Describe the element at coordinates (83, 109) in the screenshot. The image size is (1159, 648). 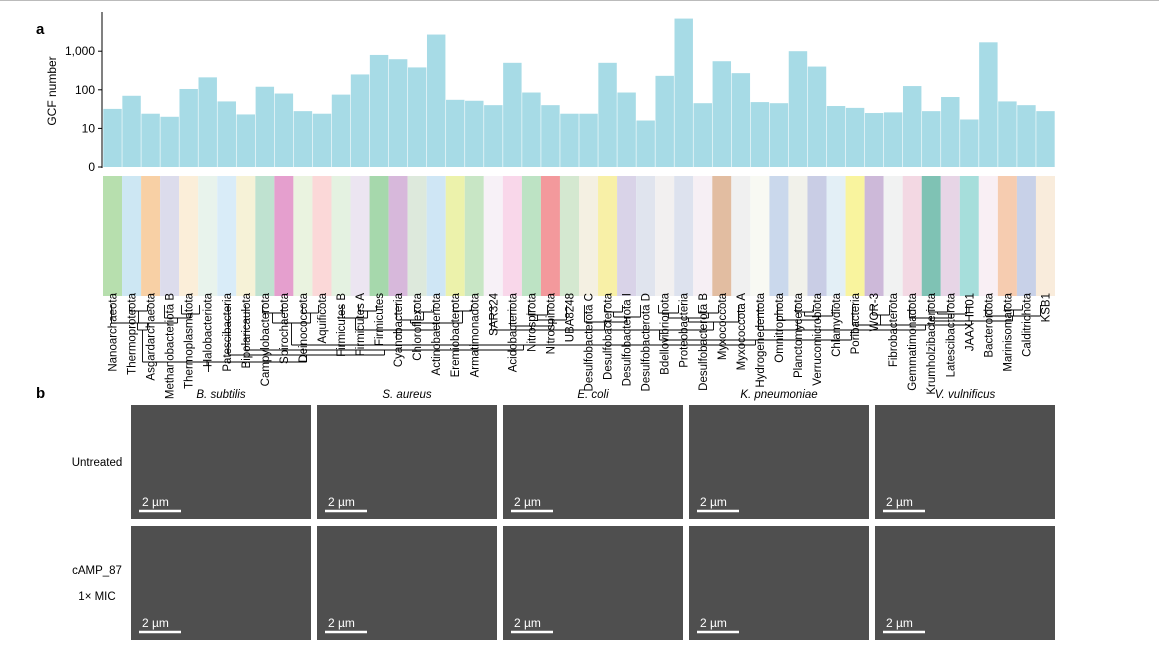
I see `y-axis-ticks: 0 10 100 1,000` at that location.